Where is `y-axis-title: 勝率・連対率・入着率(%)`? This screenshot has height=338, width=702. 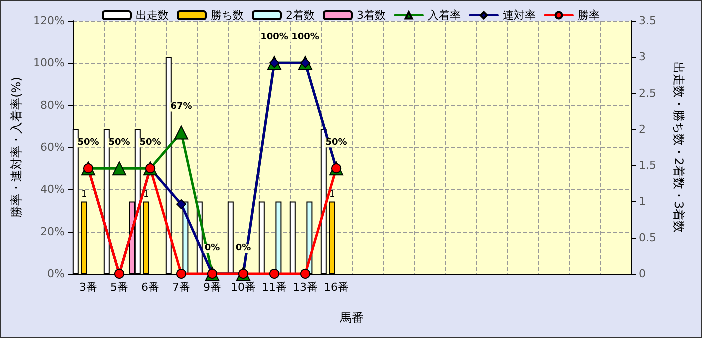 y-axis-title: 勝率・連対率・入着率(%) is located at coordinates (17, 147).